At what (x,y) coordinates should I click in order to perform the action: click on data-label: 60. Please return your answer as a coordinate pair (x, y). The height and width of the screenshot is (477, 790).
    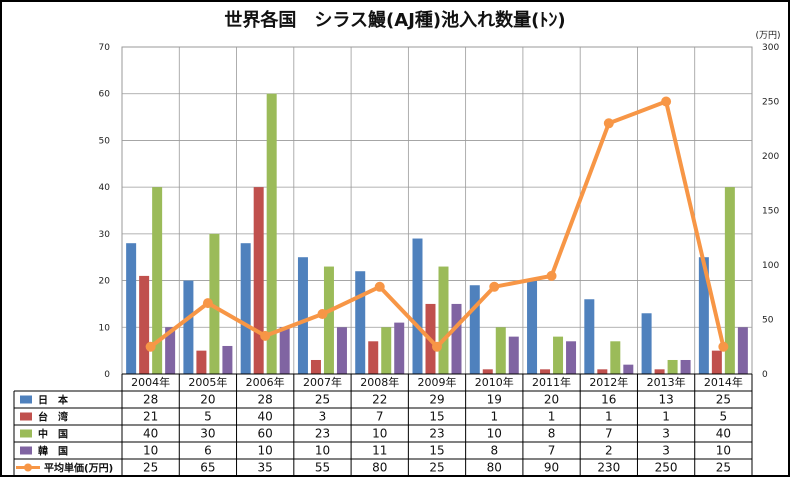
    Looking at the image, I should click on (265, 434).